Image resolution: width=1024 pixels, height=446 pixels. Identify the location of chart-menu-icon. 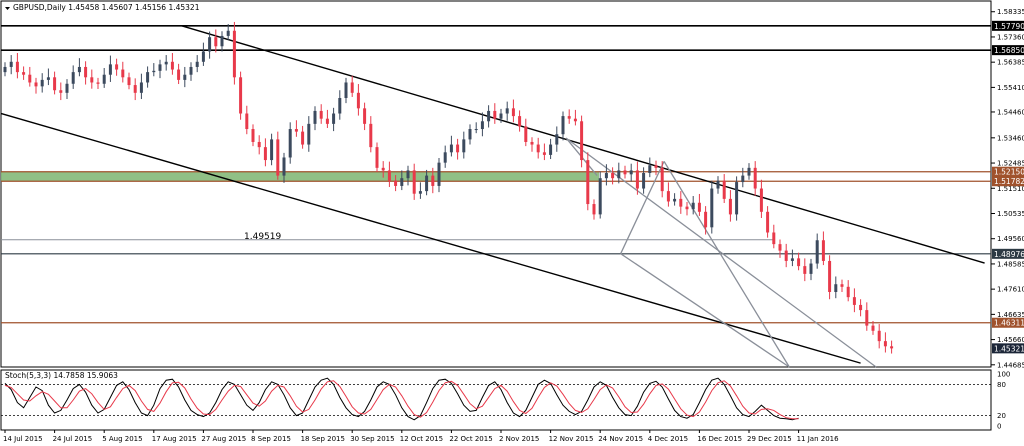
(7, 8).